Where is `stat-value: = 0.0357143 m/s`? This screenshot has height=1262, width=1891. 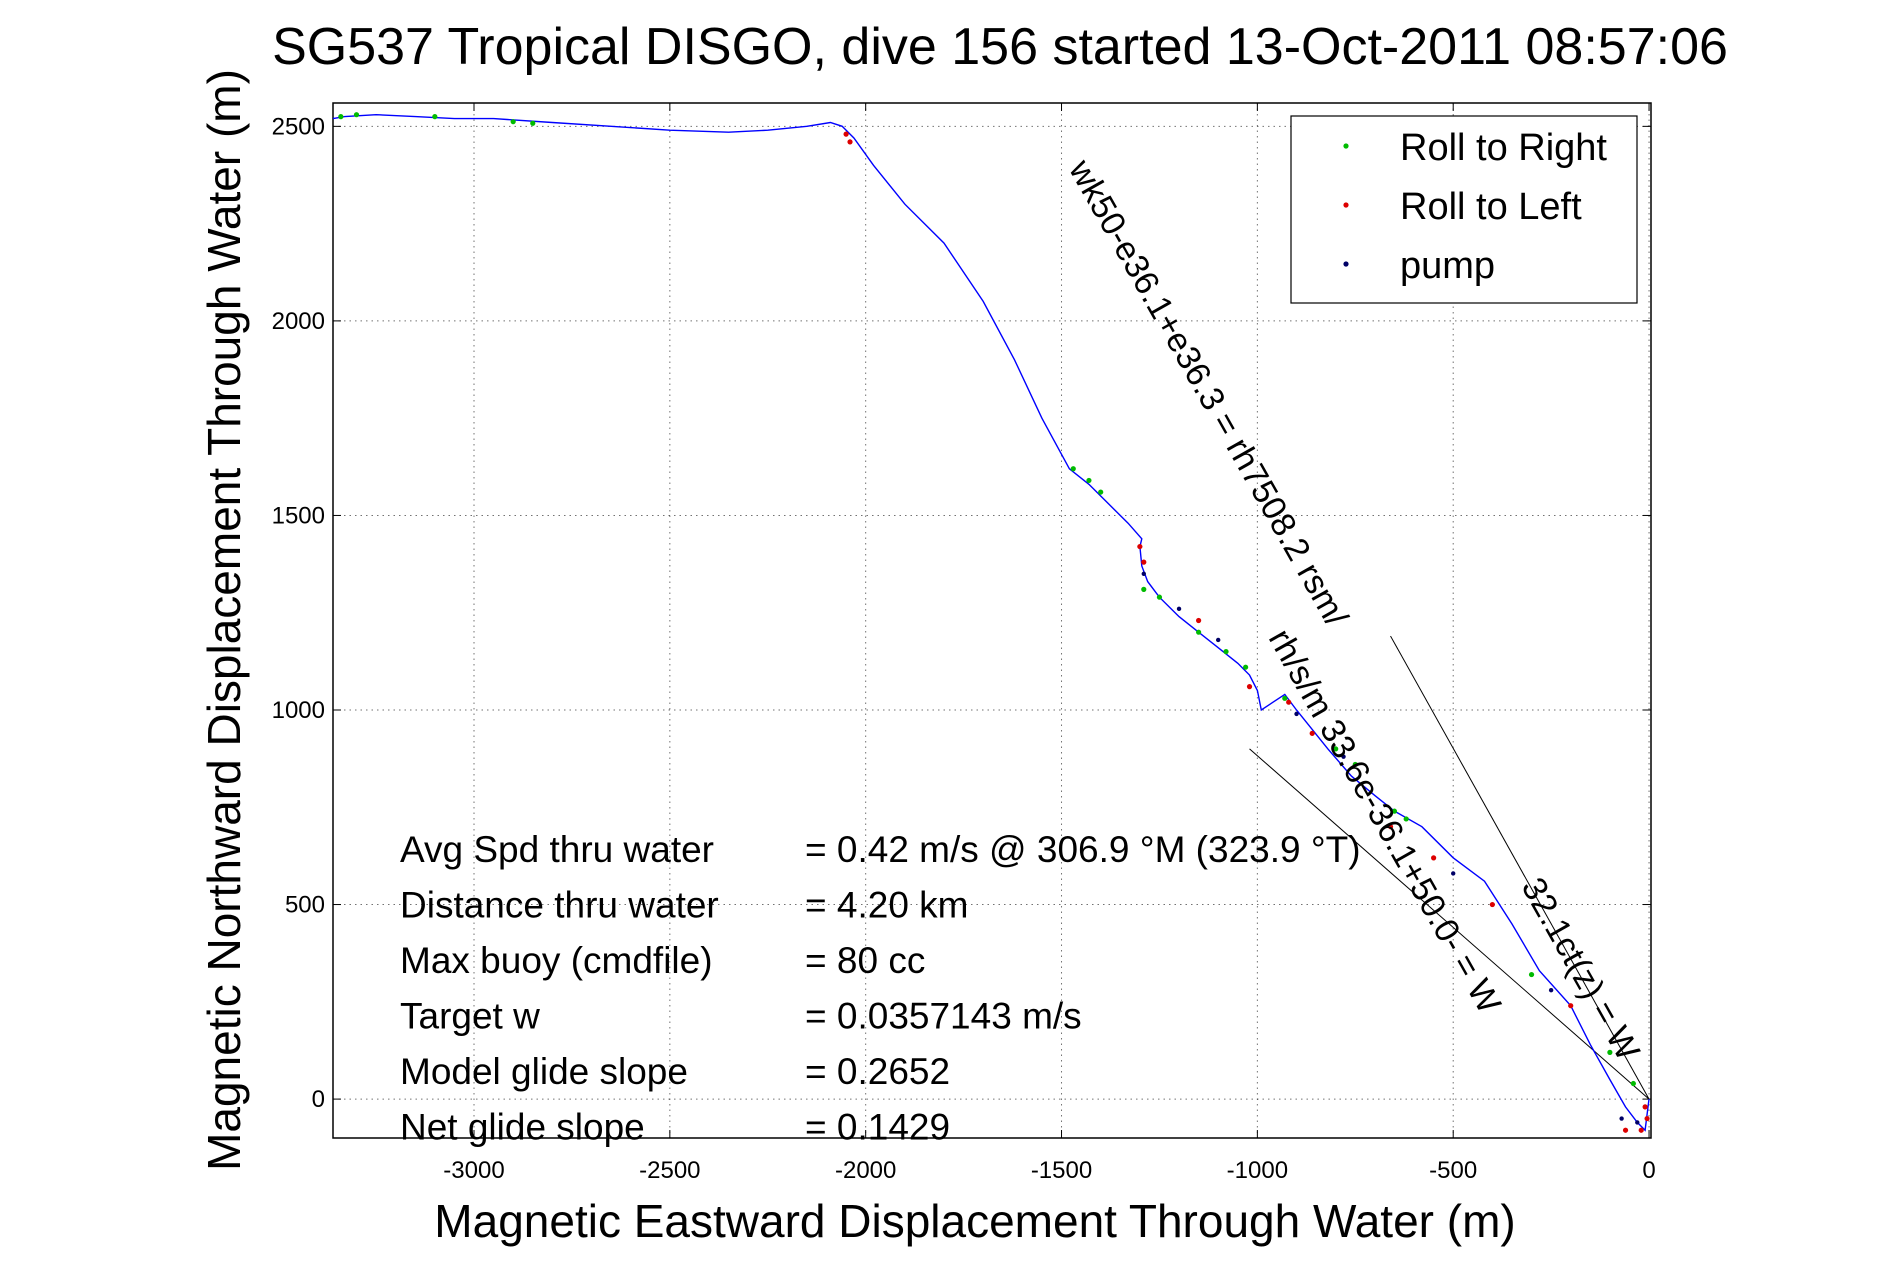 stat-value: = 0.0357143 m/s is located at coordinates (943, 1016).